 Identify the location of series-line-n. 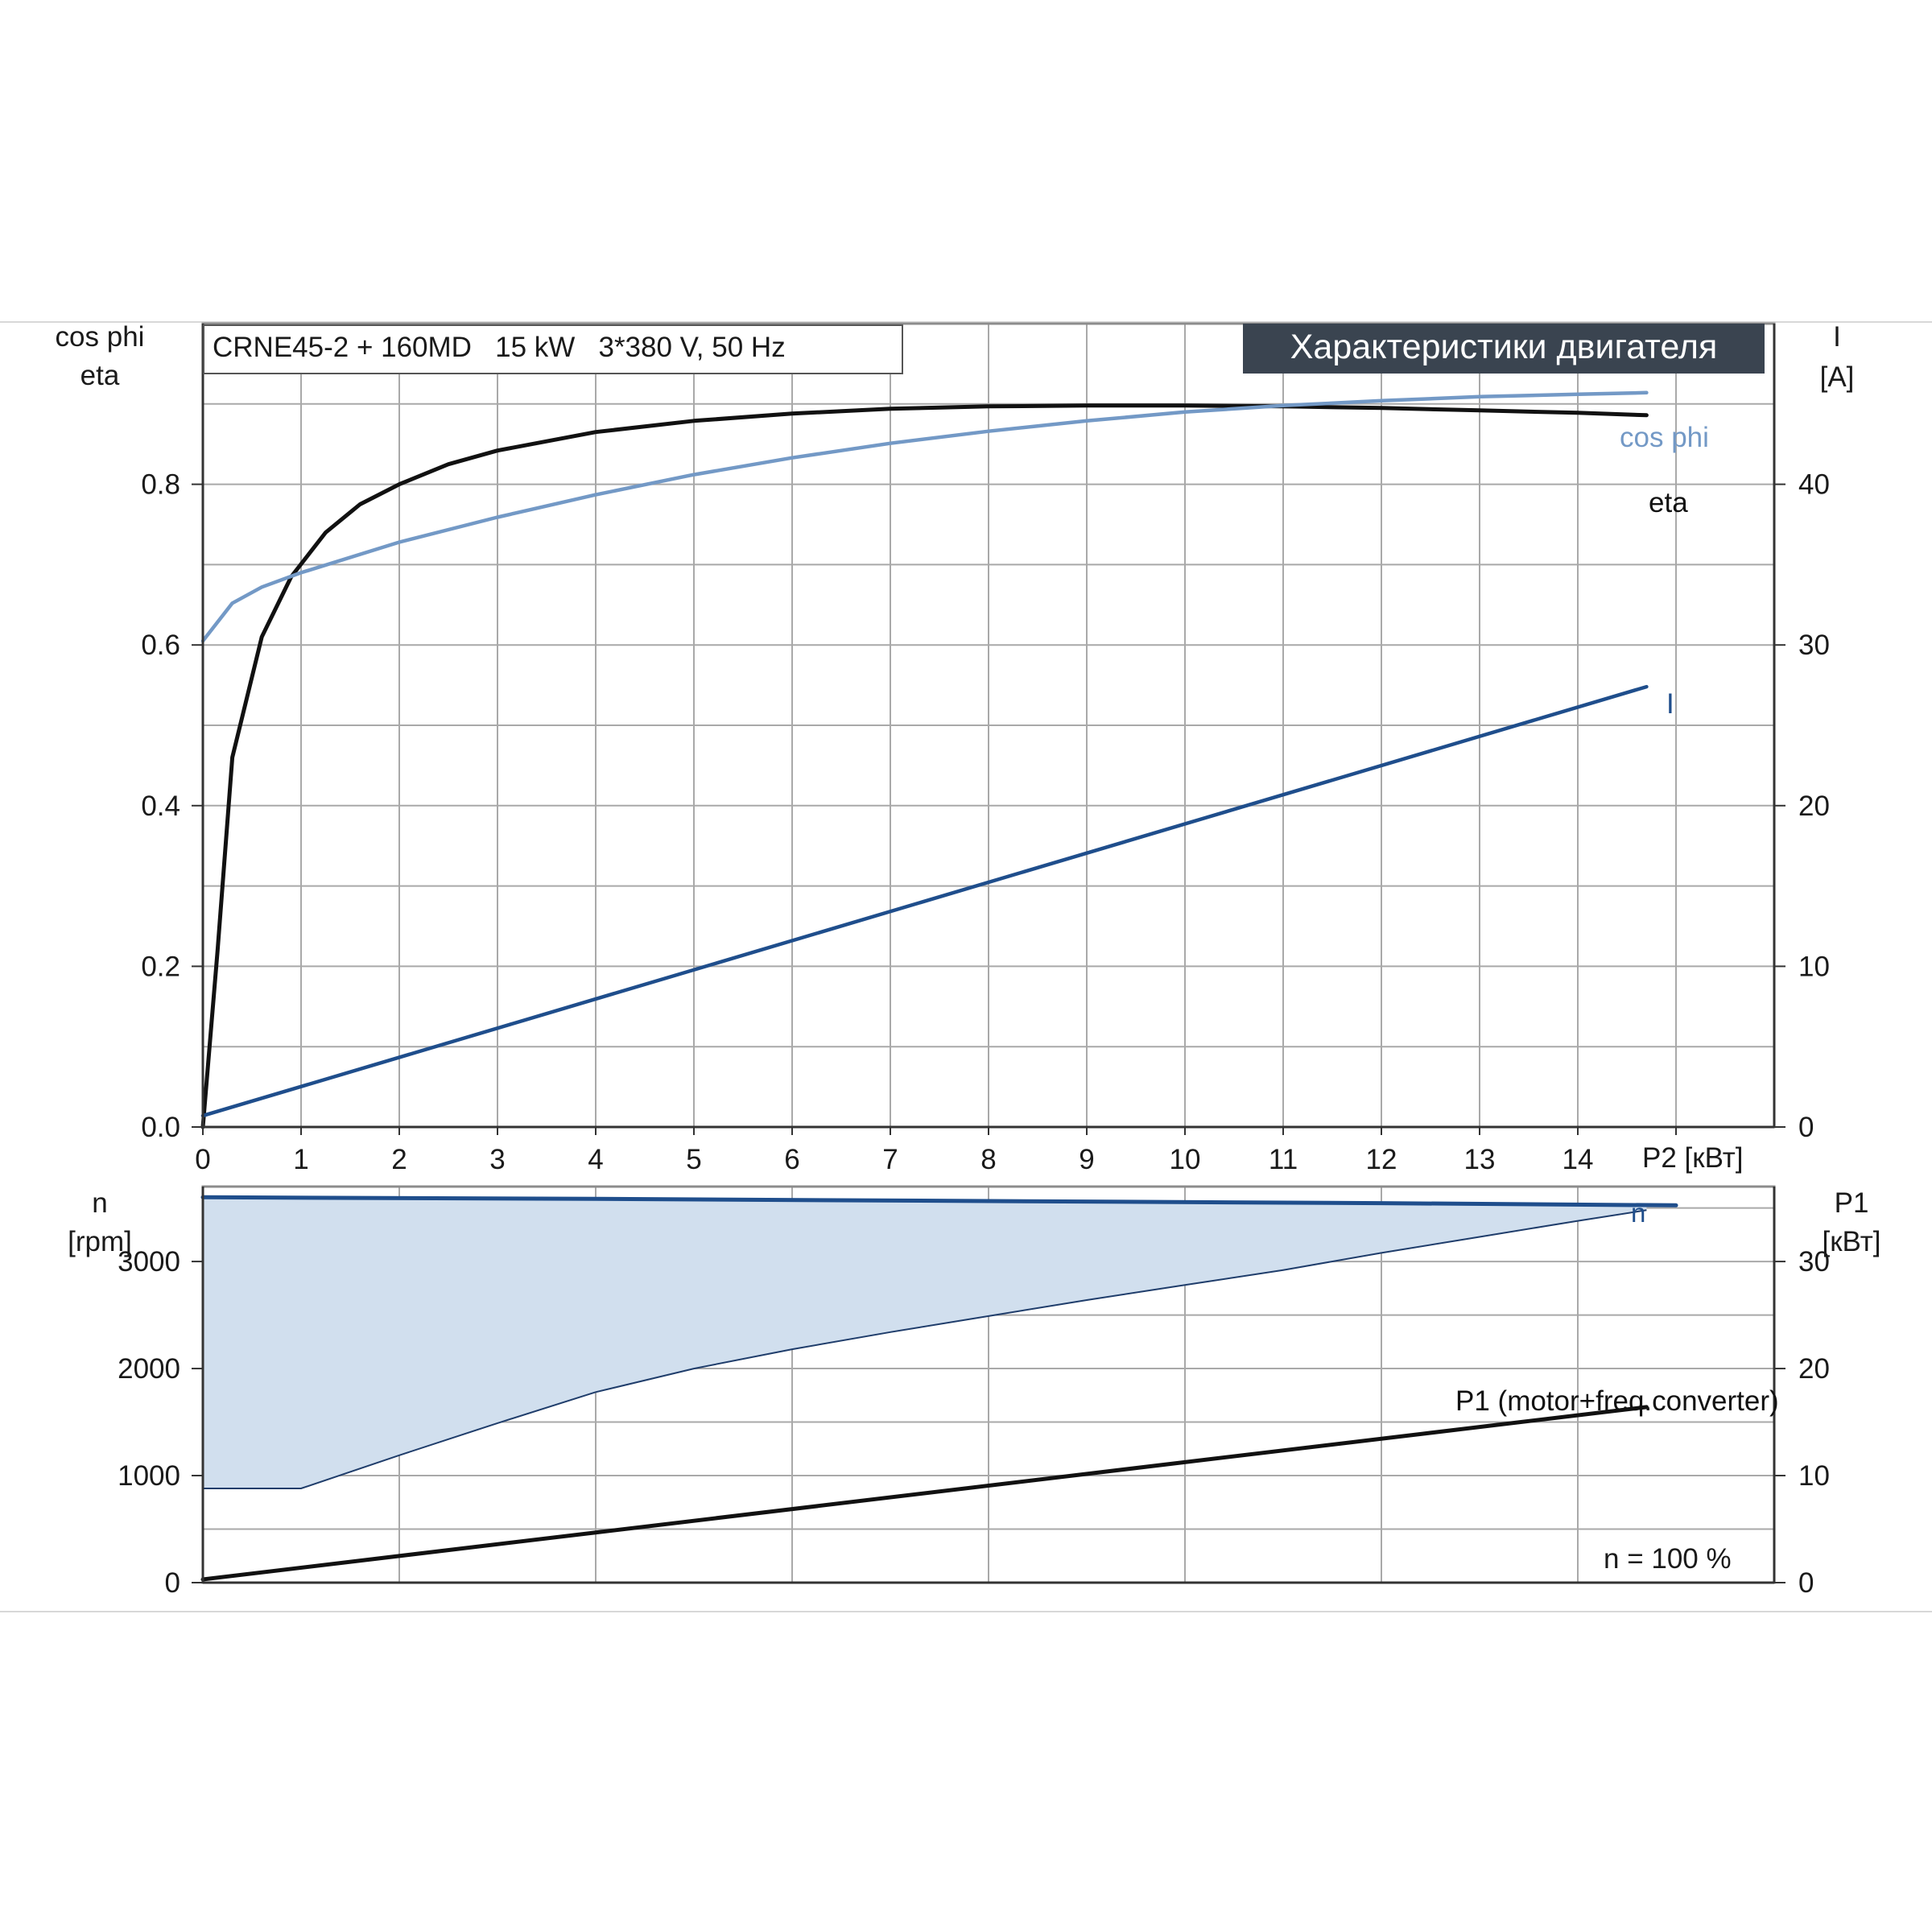
(939, 1201).